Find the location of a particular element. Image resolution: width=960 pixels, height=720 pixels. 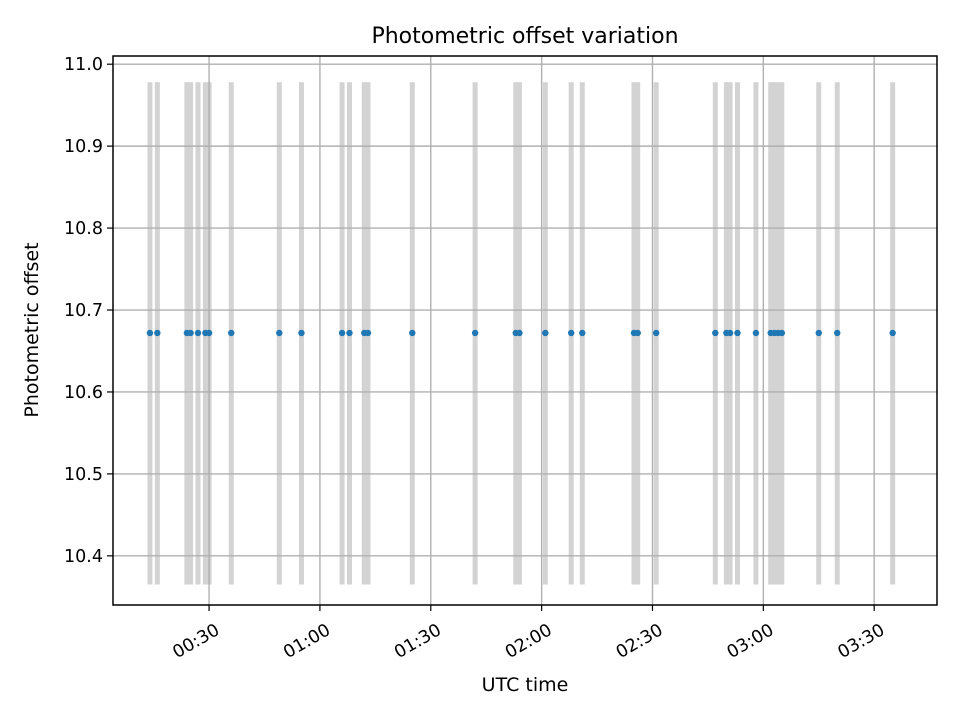

data-points is located at coordinates (521, 333).